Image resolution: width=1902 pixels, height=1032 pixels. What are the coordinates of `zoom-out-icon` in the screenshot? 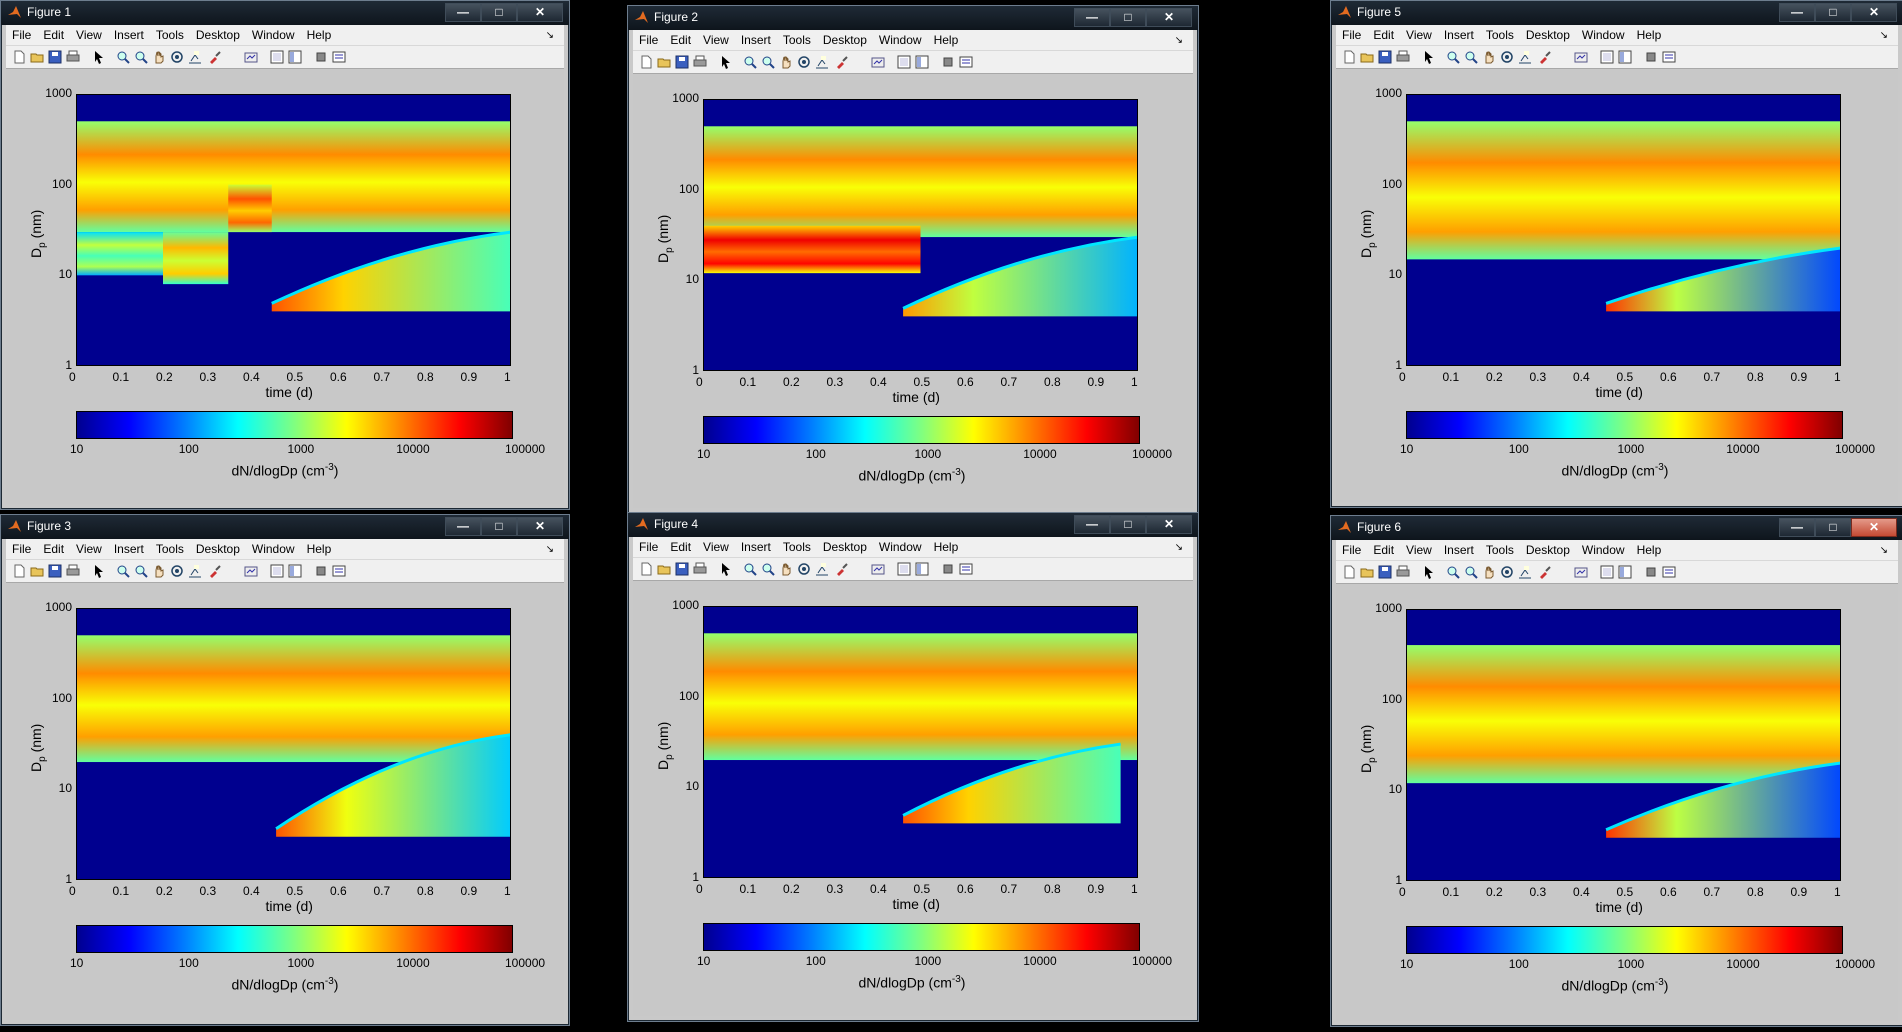 It's located at (1471, 572).